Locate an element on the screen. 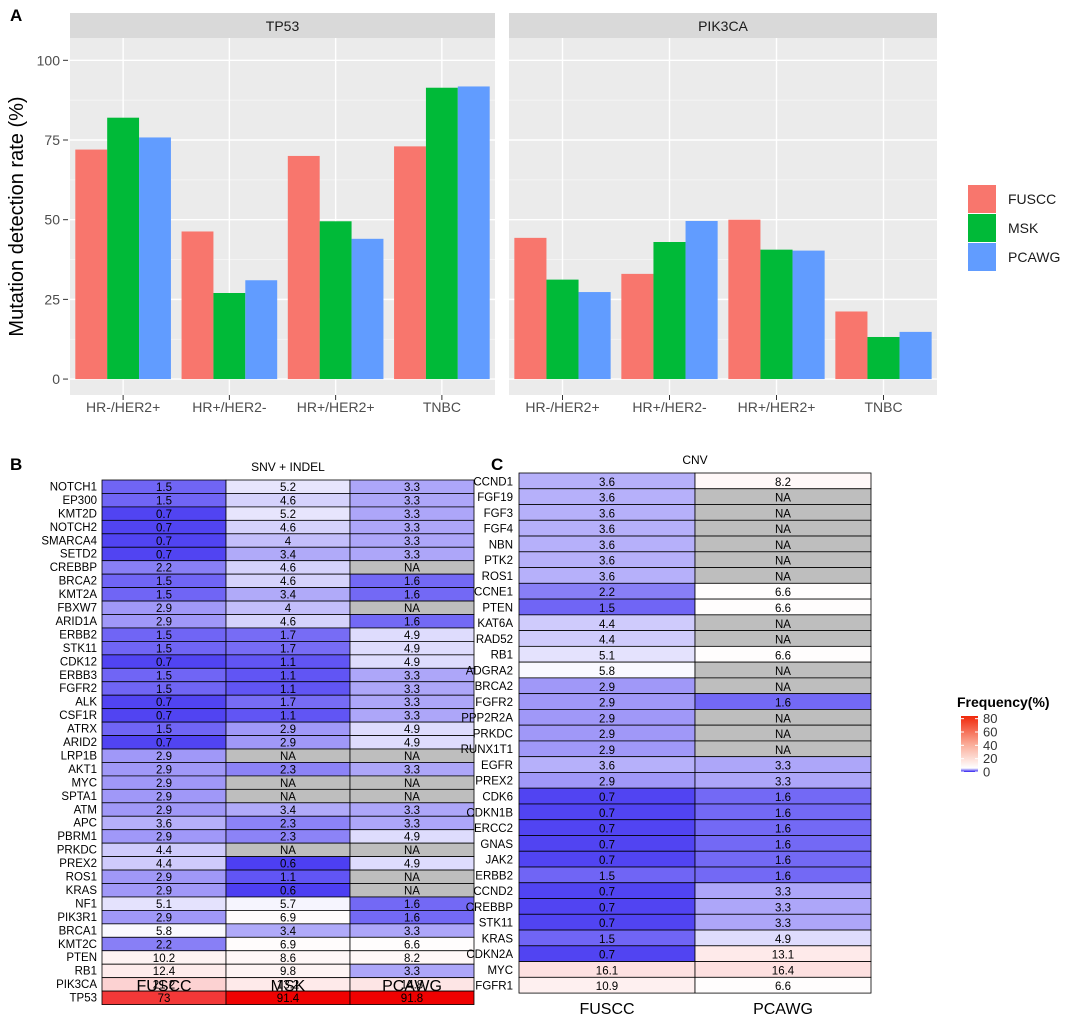 The height and width of the screenshot is (1022, 1084). cell-value: 4.9 is located at coordinates (412, 636).